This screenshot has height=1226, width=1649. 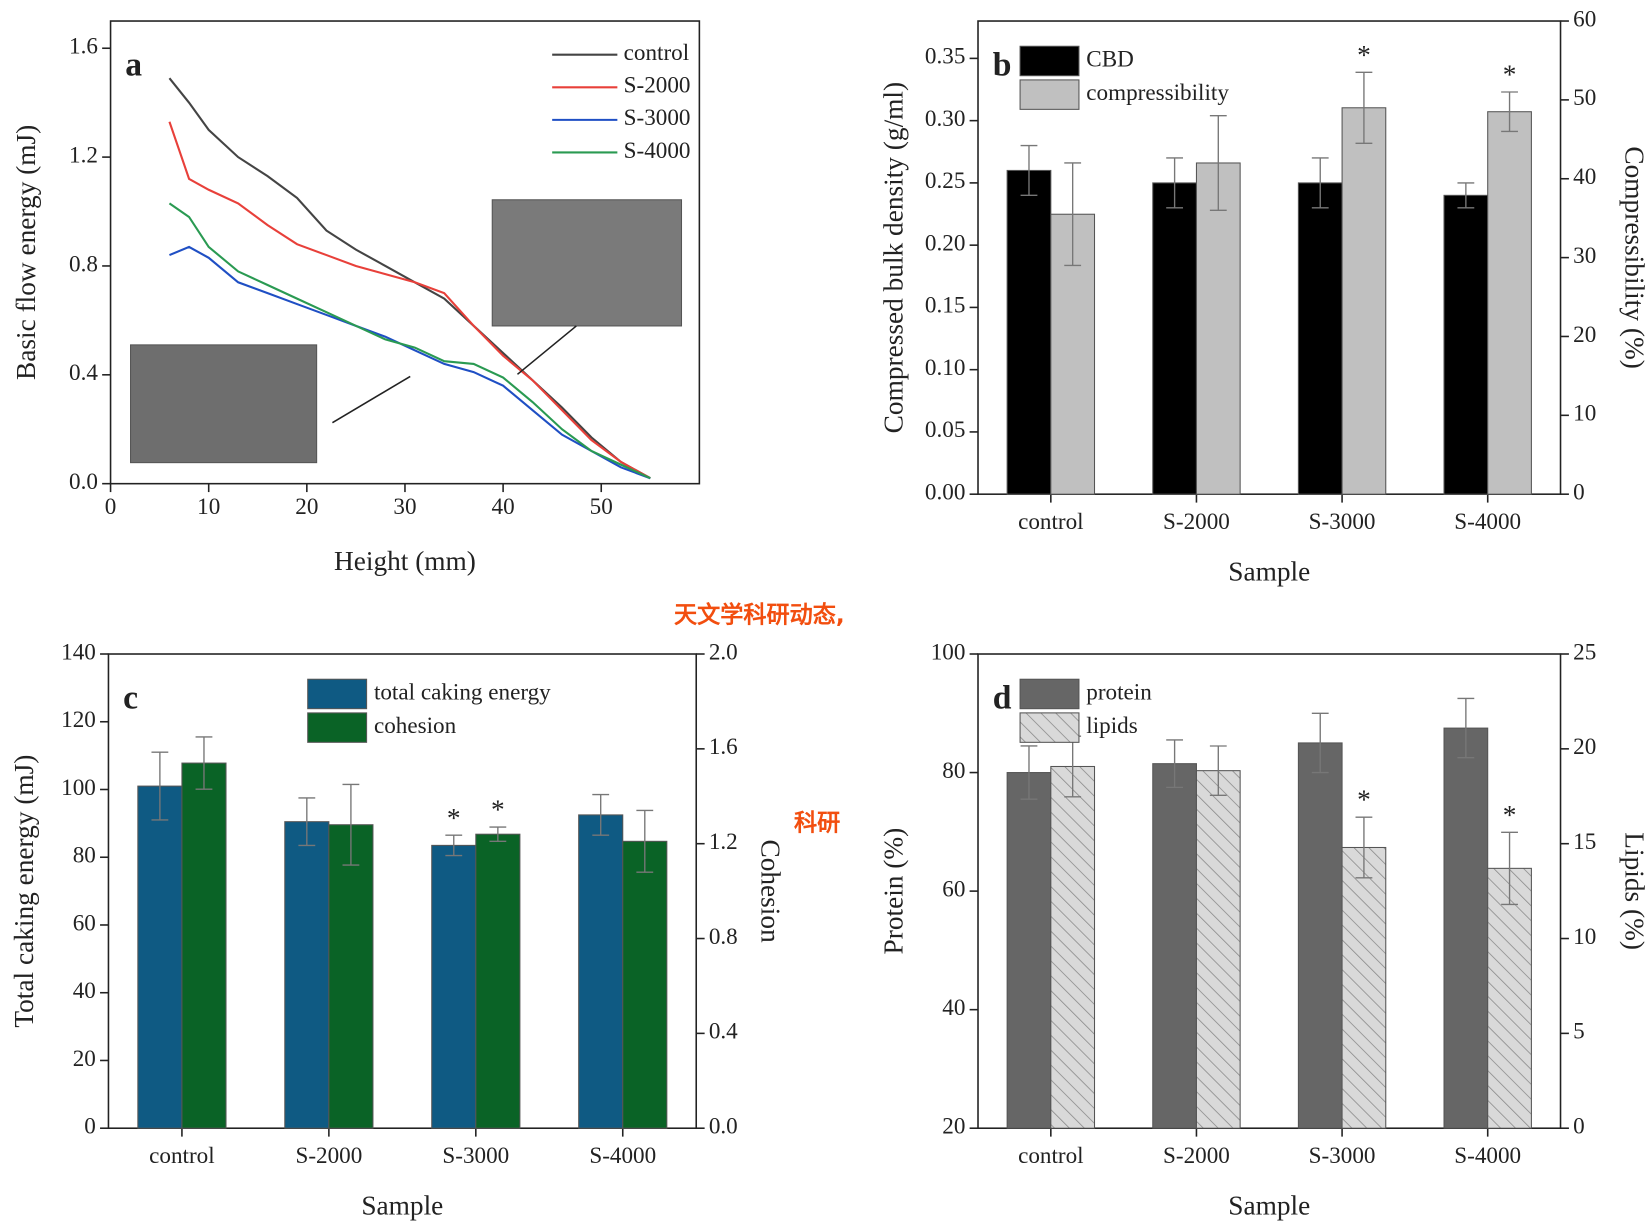 I want to click on y-tick-label: 60, so click(x=953, y=889).